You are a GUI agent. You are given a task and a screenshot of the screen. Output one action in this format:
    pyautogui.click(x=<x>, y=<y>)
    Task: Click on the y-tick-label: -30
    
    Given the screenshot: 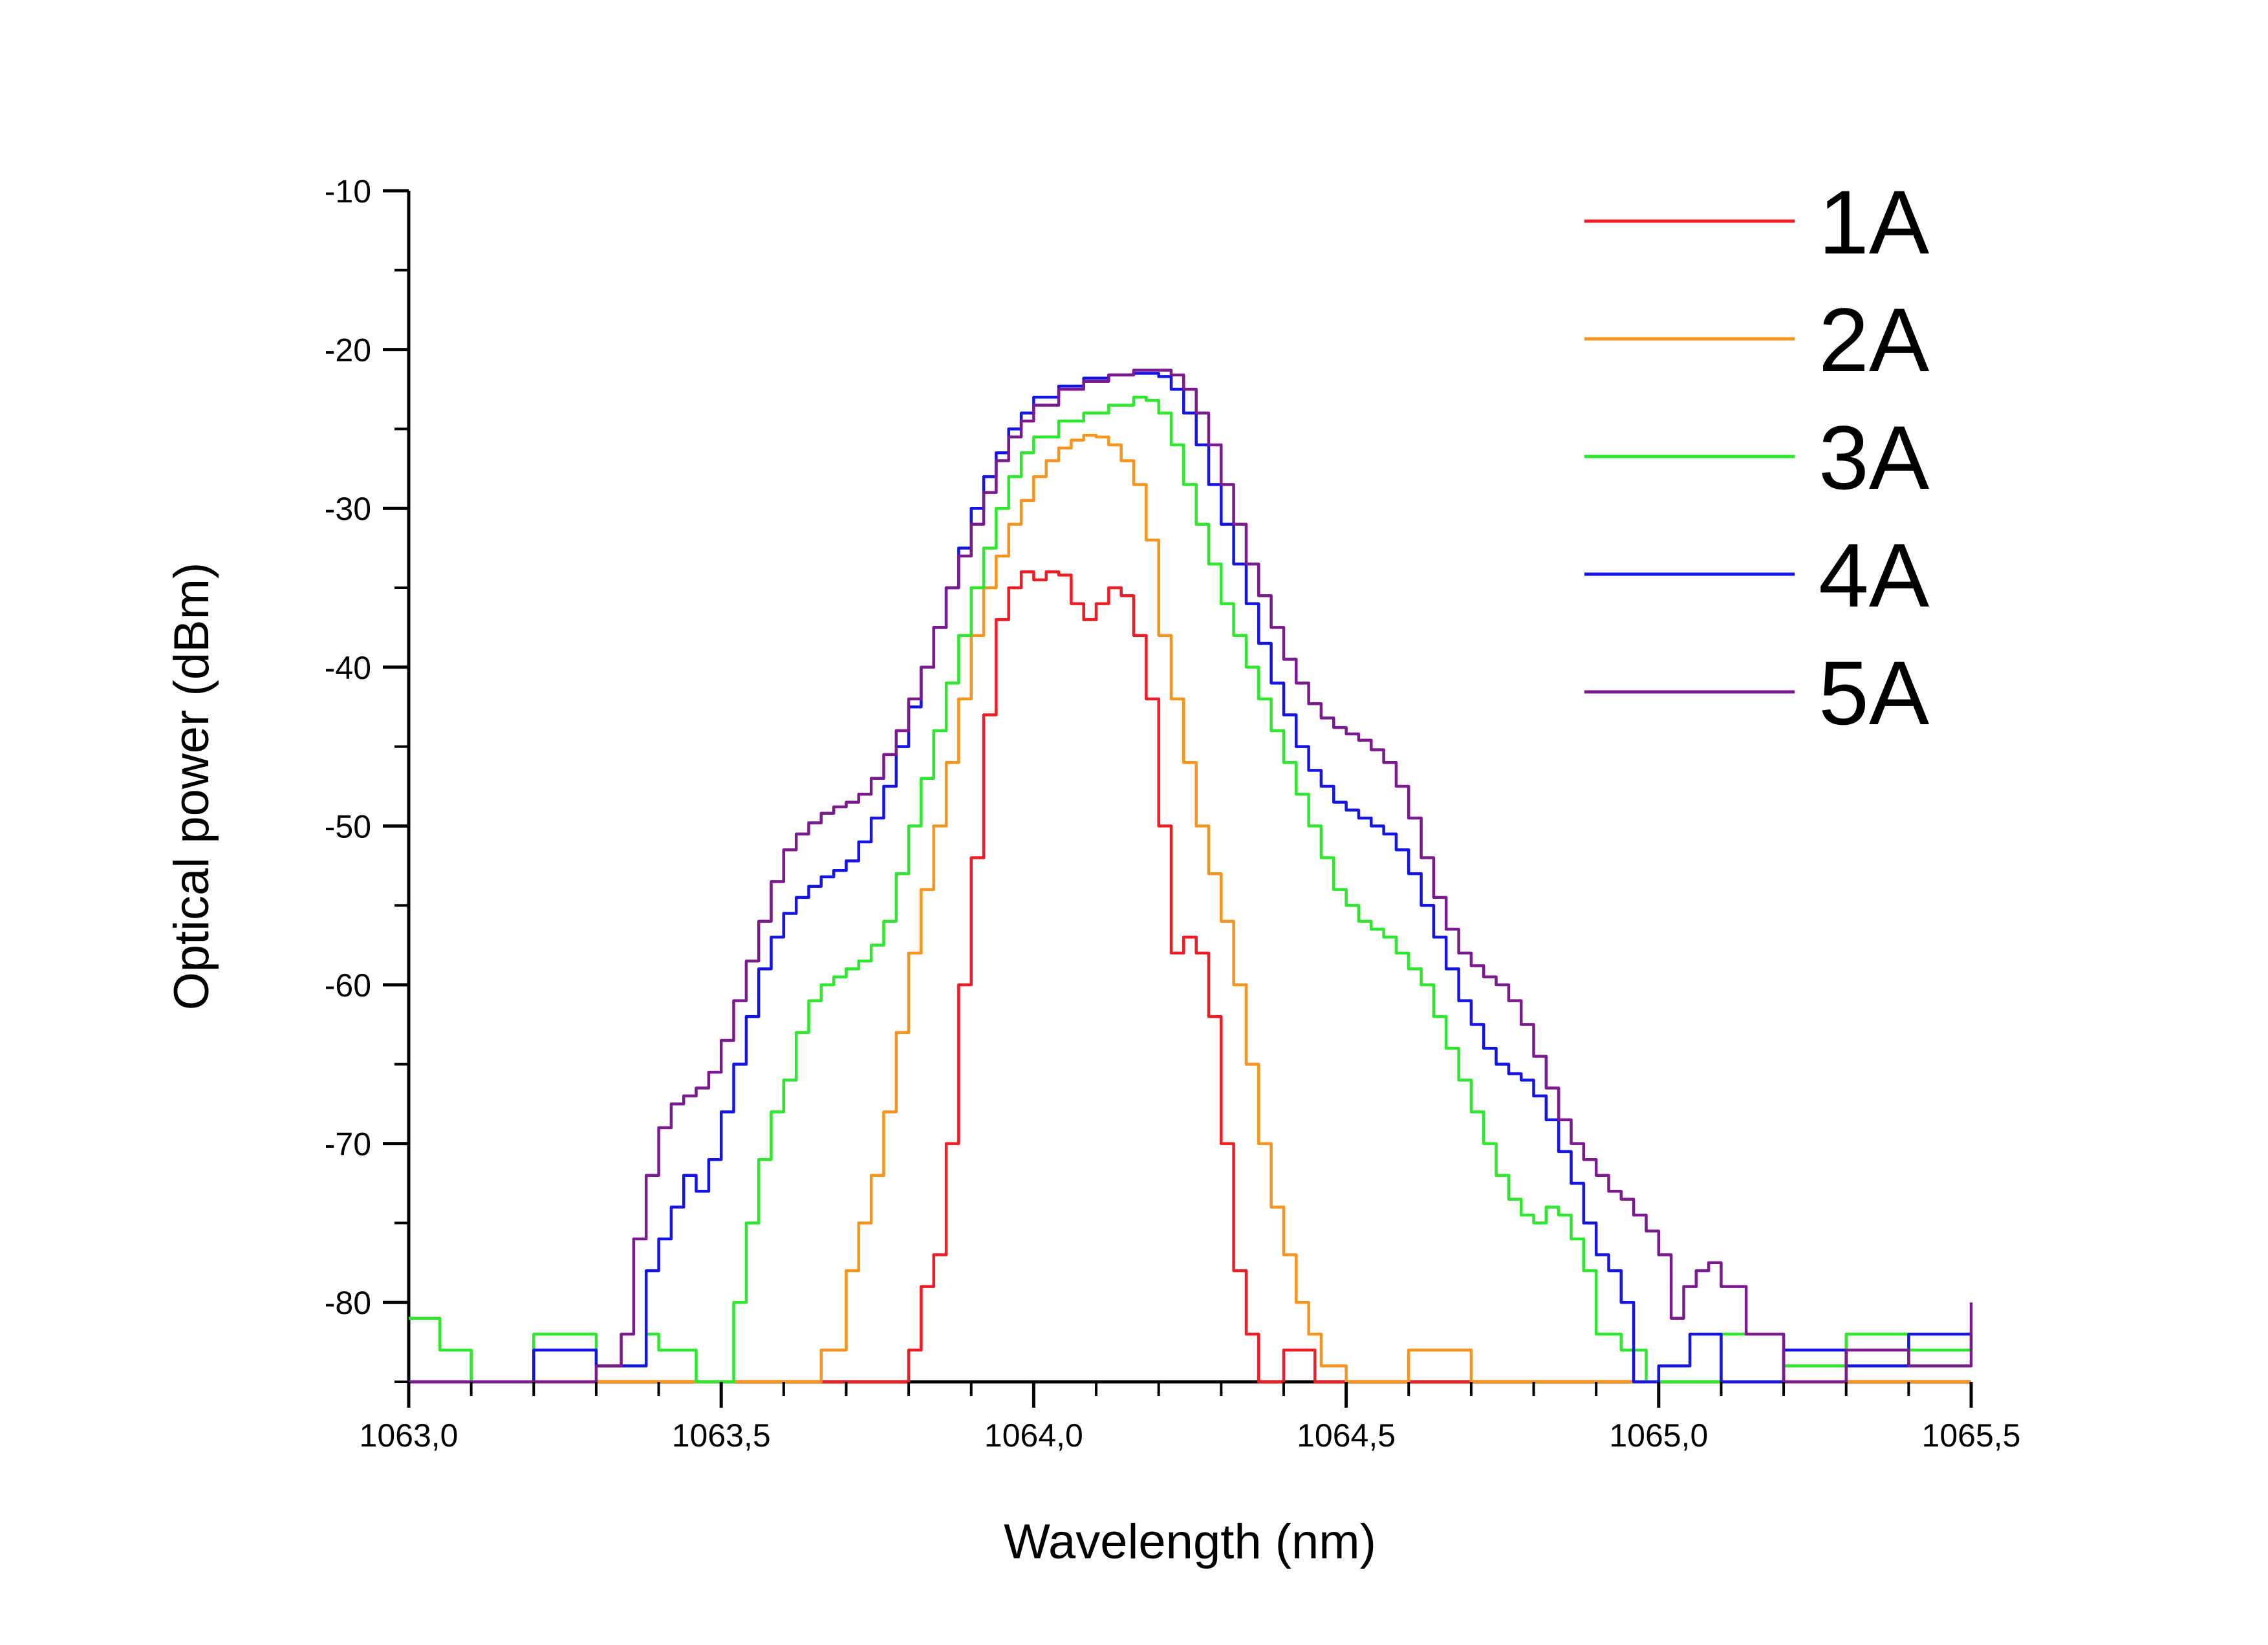 What is the action you would take?
    pyautogui.click(x=348, y=509)
    